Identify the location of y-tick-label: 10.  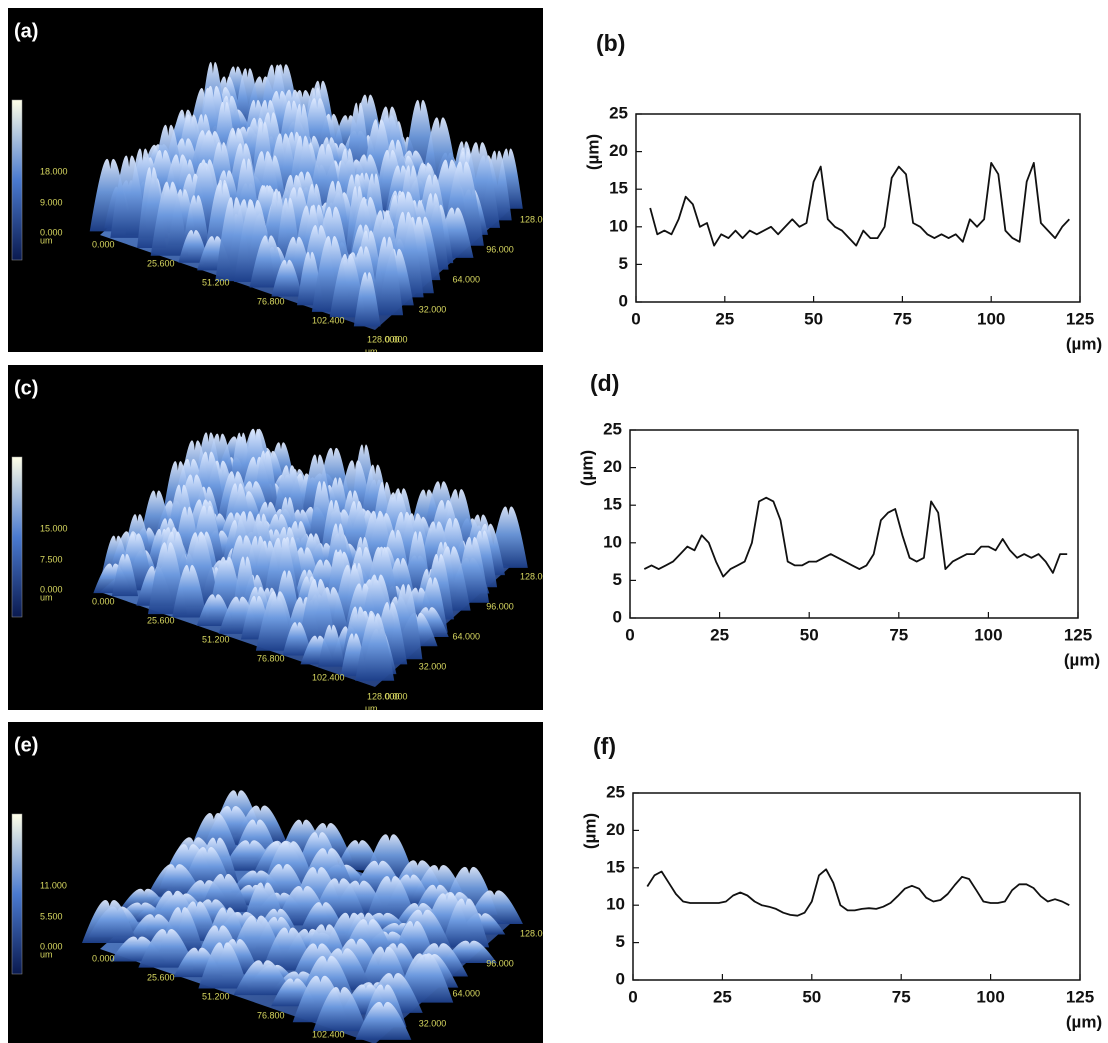
(612, 541).